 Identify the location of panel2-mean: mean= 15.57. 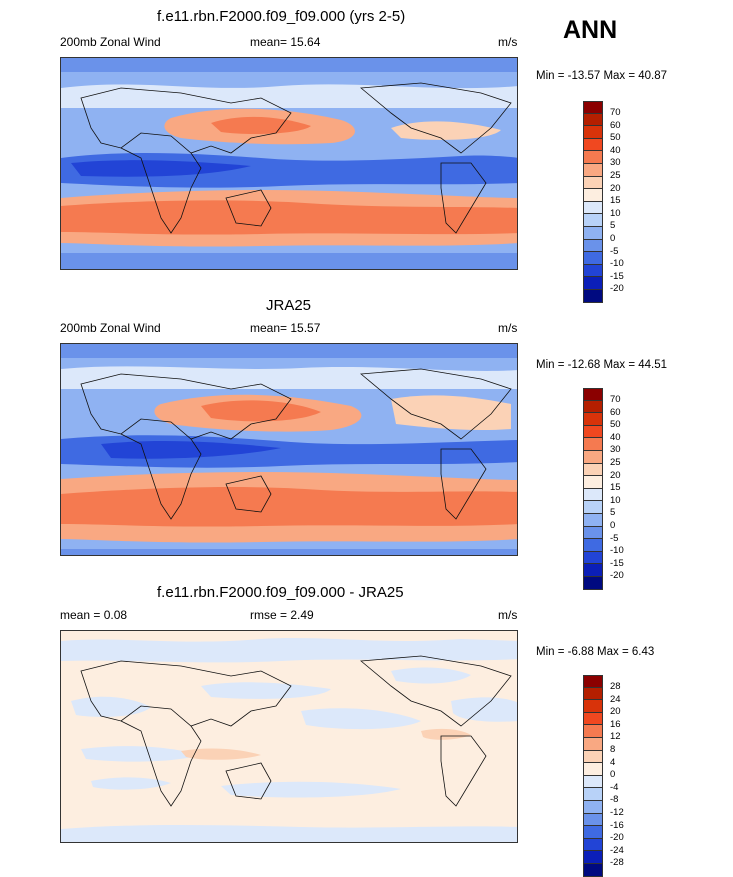
(285, 328).